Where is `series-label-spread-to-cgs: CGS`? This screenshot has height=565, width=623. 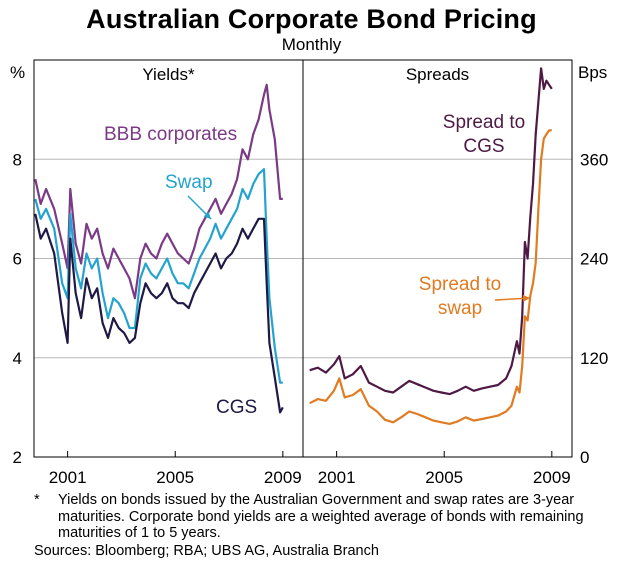
series-label-spread-to-cgs: CGS is located at coordinates (483, 146).